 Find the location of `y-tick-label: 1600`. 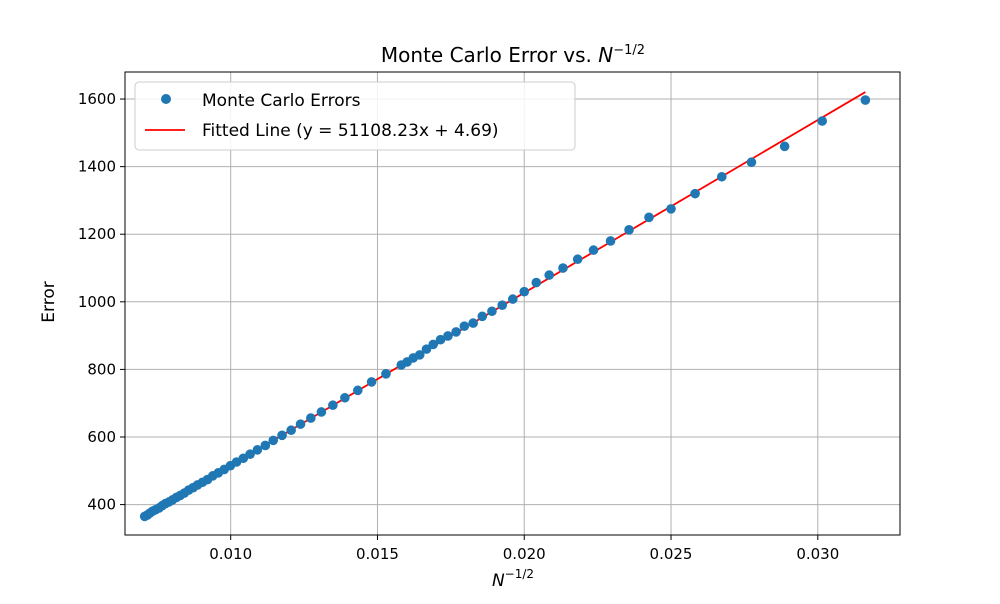

y-tick-label: 1600 is located at coordinates (97, 99).